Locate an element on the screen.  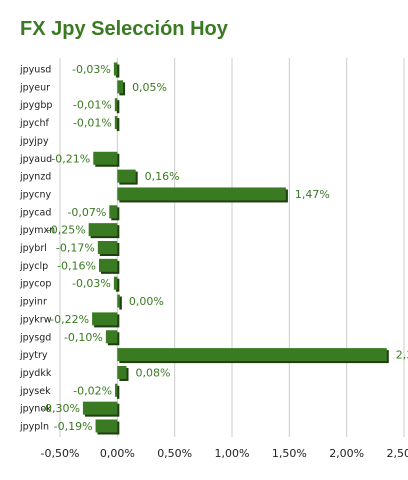
data-label: 0,00% is located at coordinates (146, 301).